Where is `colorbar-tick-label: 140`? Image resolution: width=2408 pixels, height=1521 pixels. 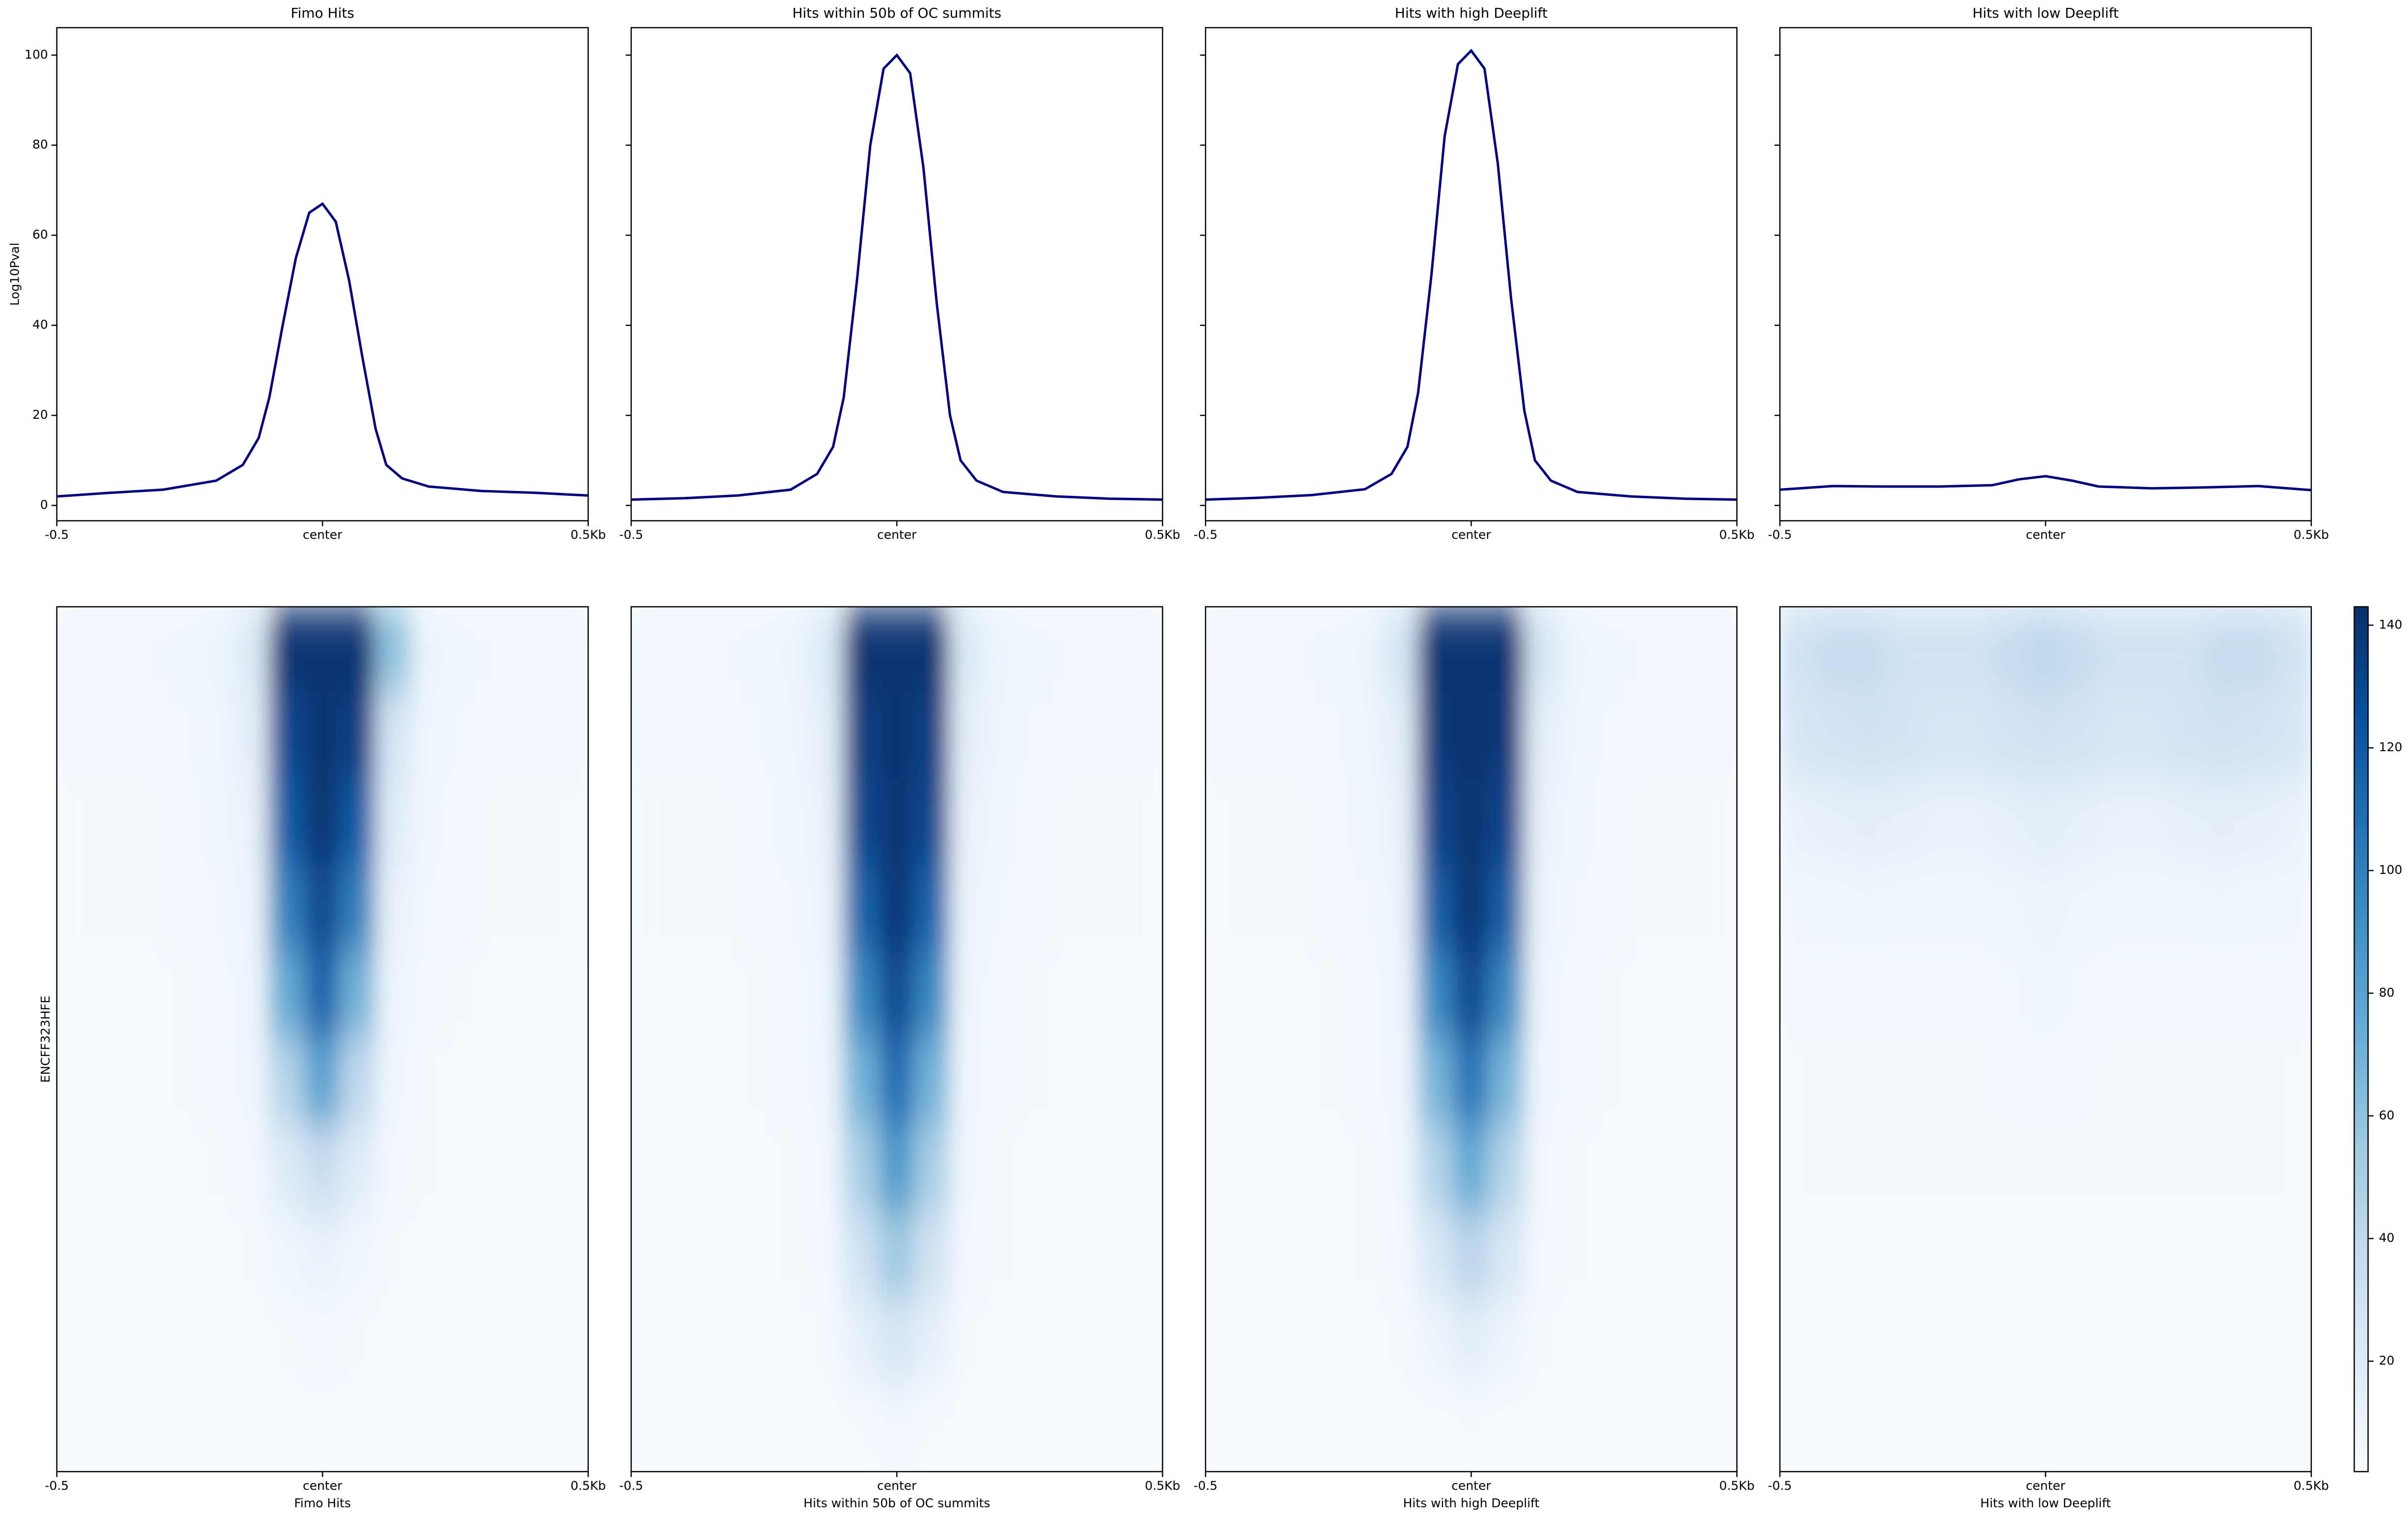 colorbar-tick-label: 140 is located at coordinates (2391, 624).